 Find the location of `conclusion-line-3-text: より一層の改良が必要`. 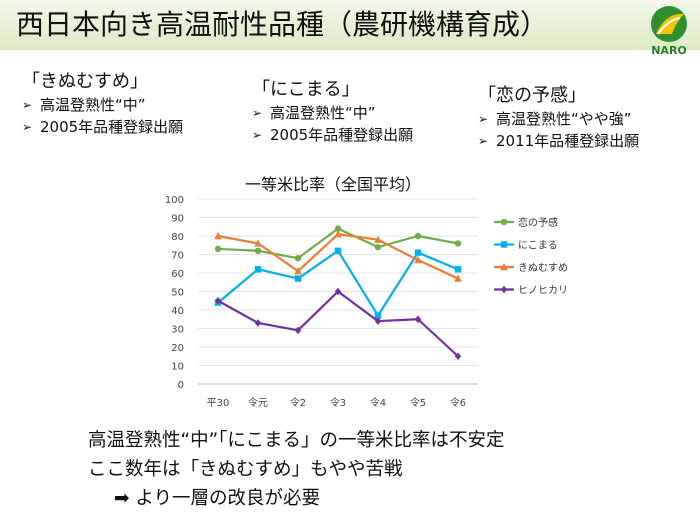

conclusion-line-3-text: より一層の改良が必要 is located at coordinates (228, 498).